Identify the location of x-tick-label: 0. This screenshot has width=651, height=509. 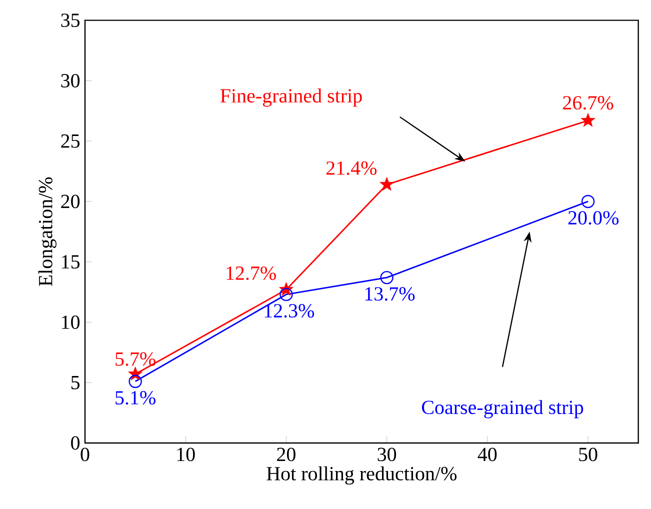
(85, 455).